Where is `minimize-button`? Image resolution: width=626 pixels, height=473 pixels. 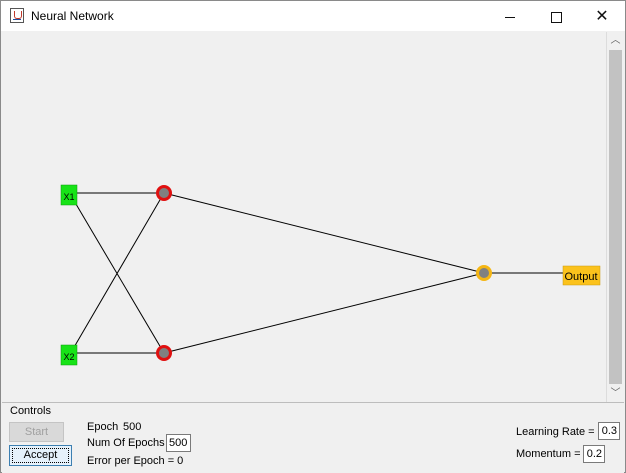
minimize-button is located at coordinates (510, 16).